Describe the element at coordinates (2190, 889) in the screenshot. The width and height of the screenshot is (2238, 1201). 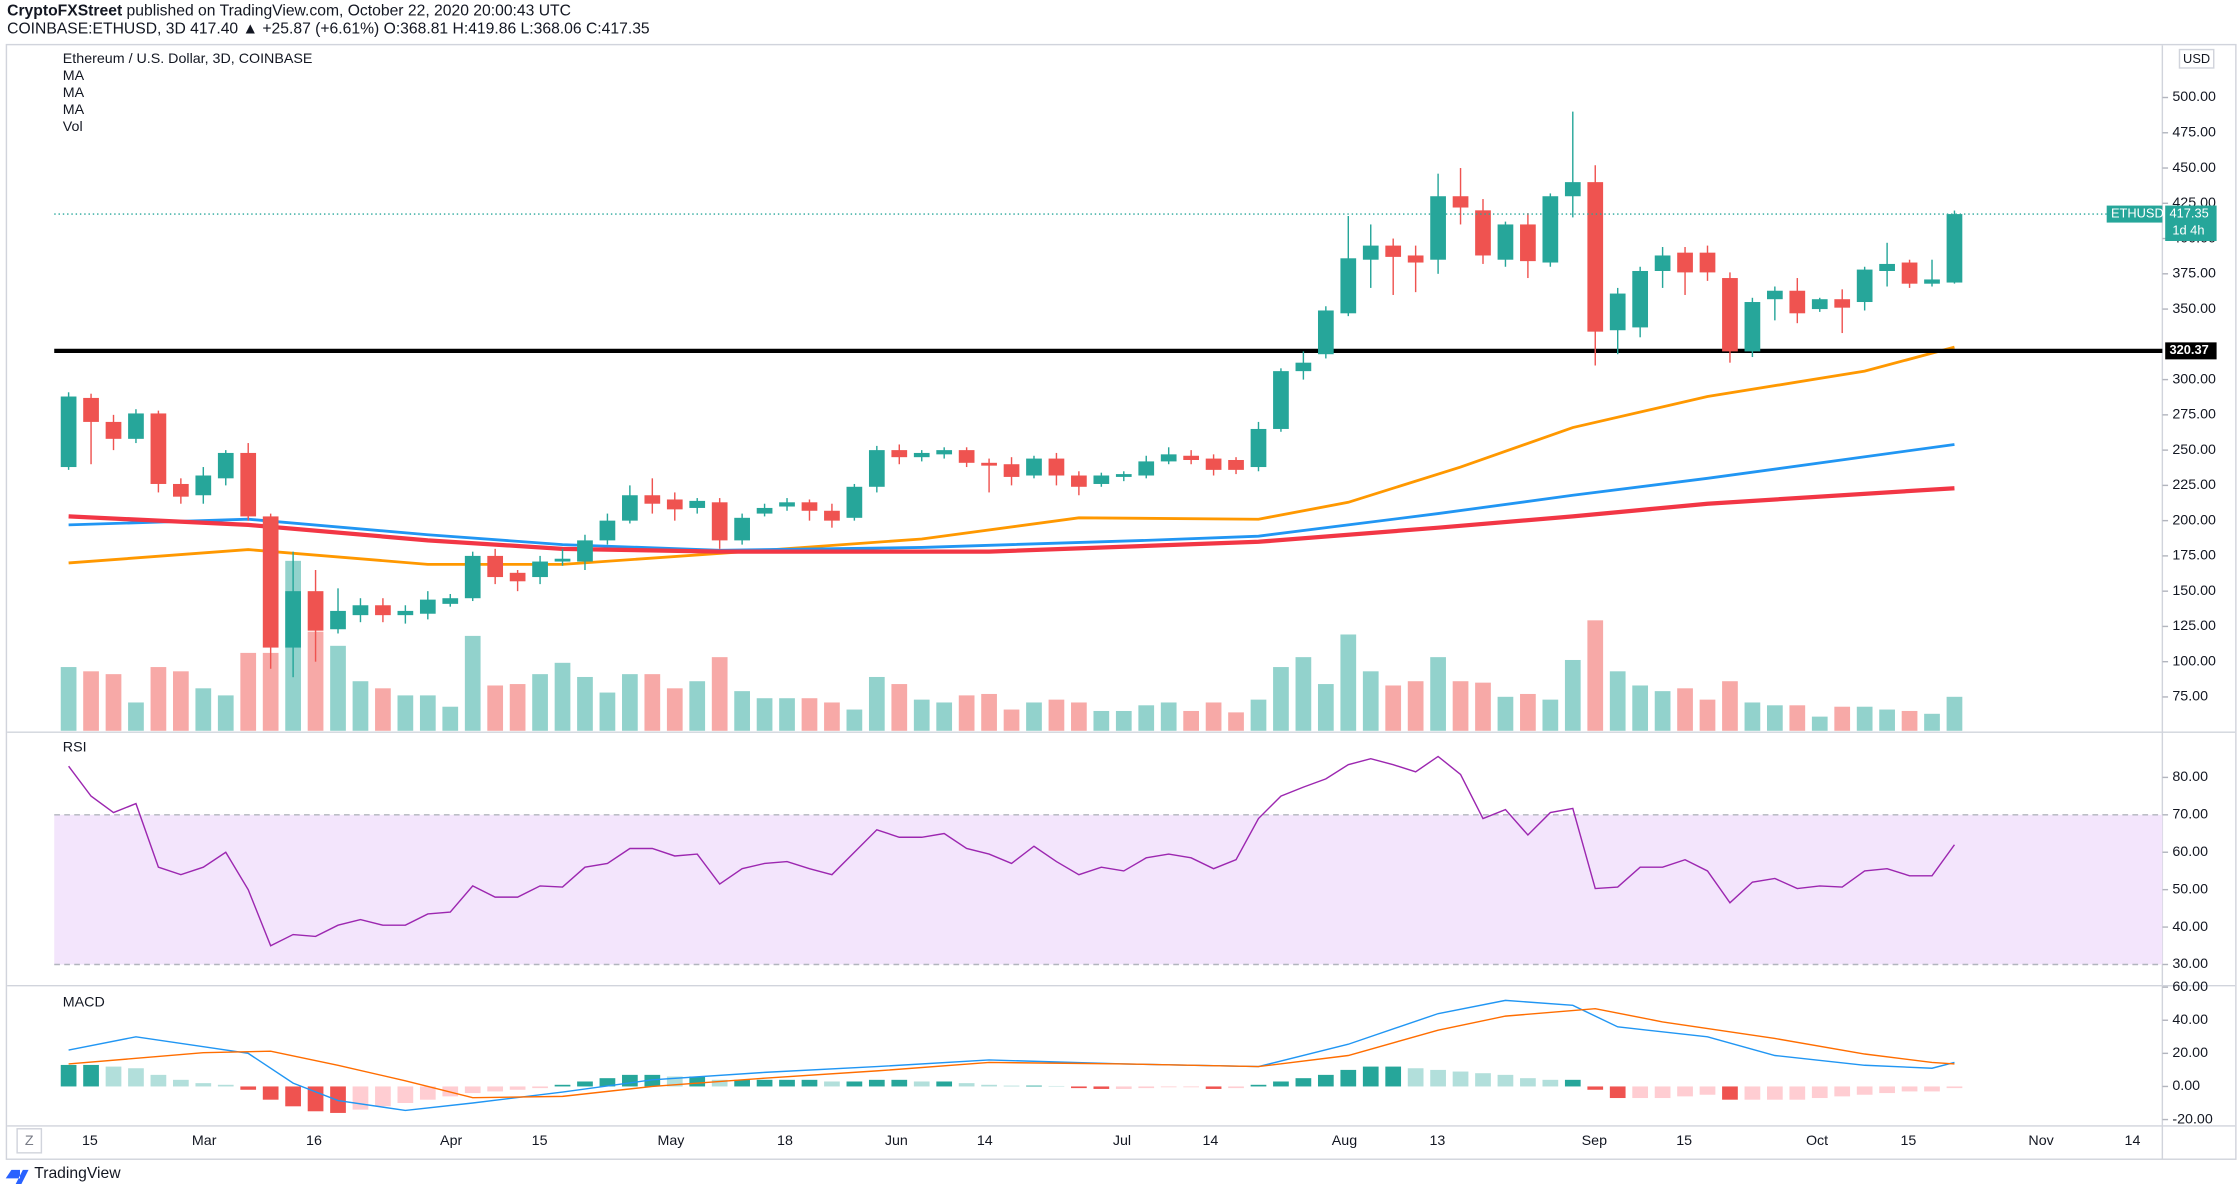
I see `y-tick-label: 50.00` at that location.